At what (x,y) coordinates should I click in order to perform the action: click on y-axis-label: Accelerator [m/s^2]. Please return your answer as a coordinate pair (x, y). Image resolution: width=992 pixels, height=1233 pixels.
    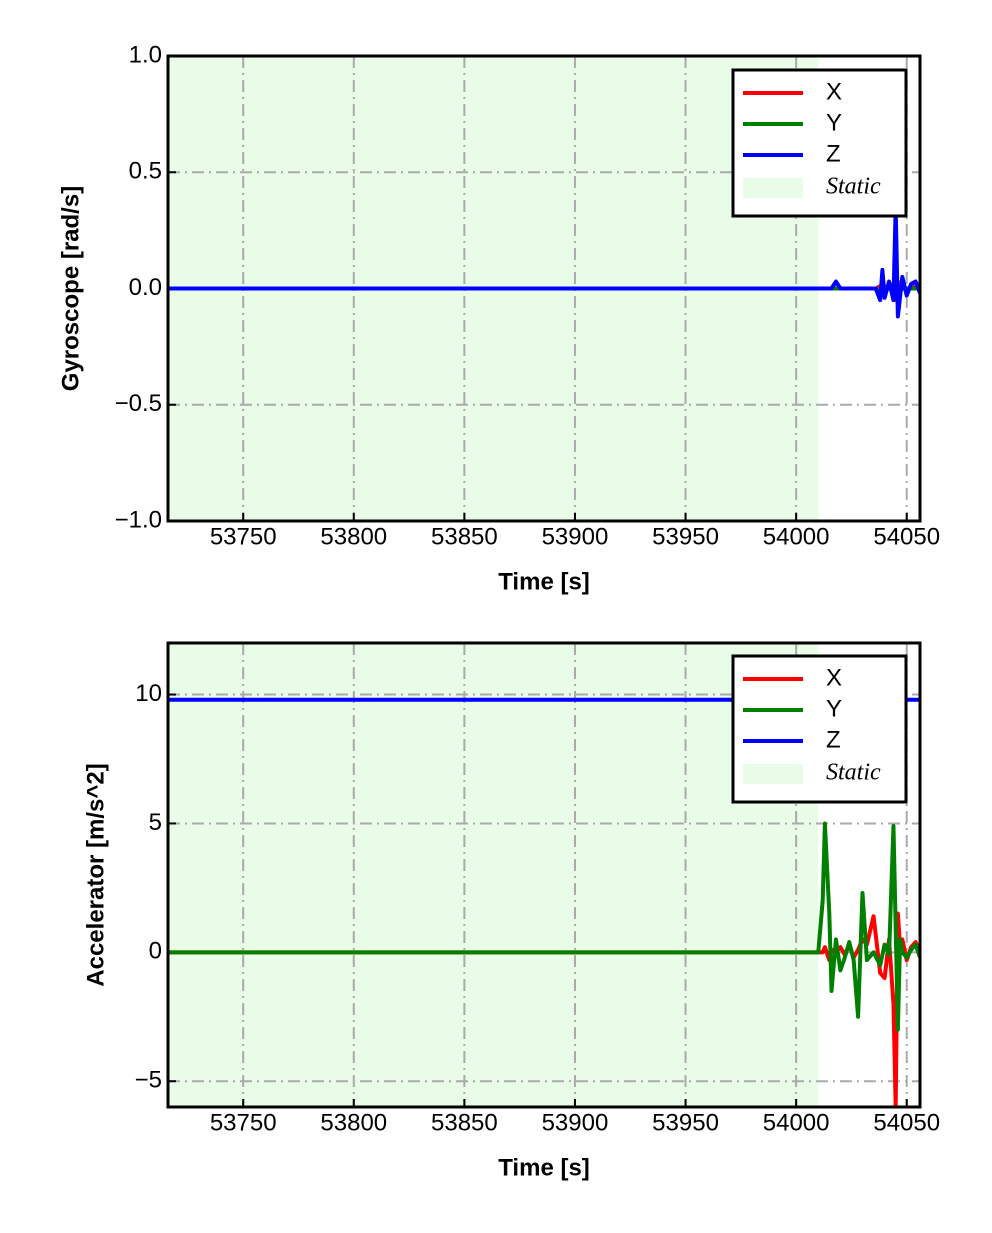
    Looking at the image, I should click on (95, 874).